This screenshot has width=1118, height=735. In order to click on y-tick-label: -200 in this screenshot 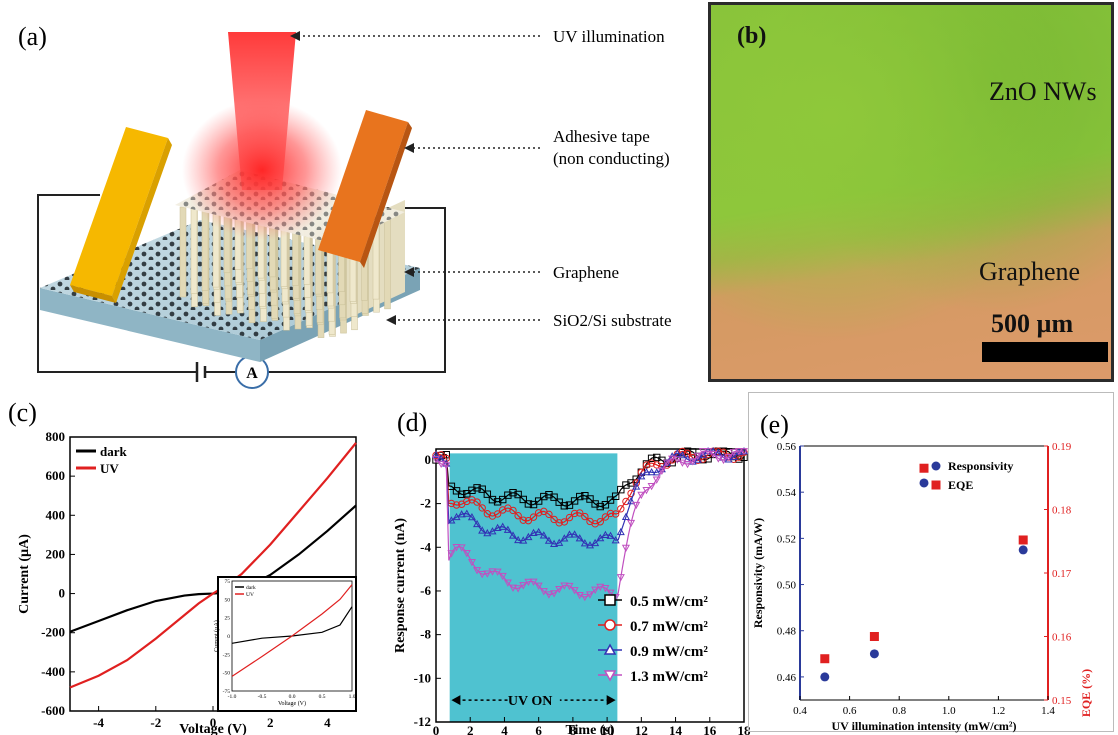, I will do `click(53, 632)`.